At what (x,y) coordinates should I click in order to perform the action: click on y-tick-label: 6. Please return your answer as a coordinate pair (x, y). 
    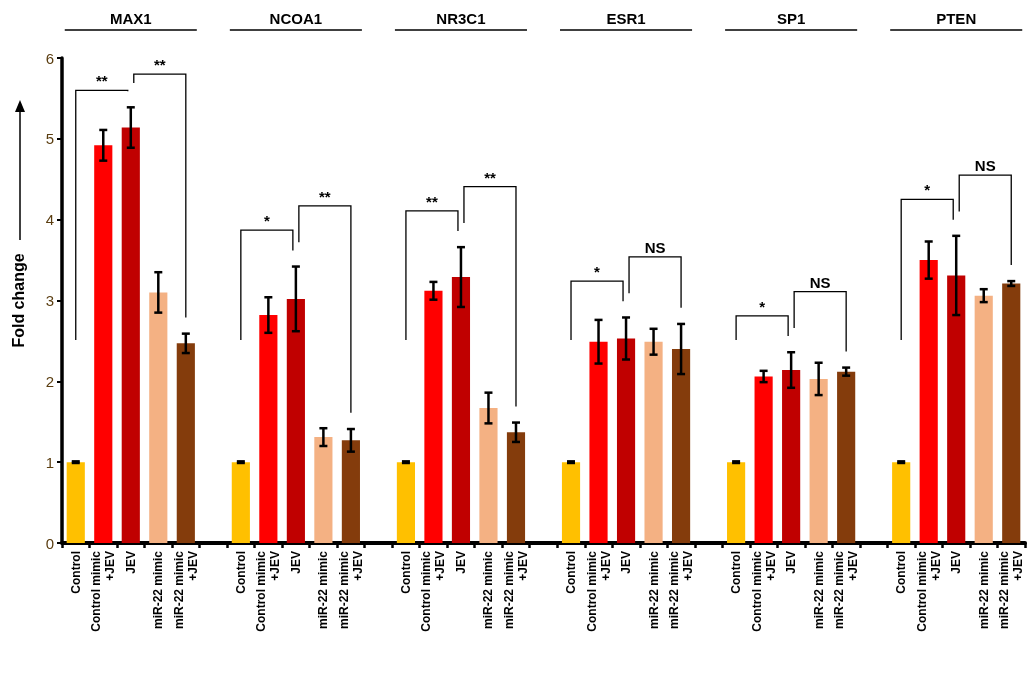
    Looking at the image, I should click on (49, 58).